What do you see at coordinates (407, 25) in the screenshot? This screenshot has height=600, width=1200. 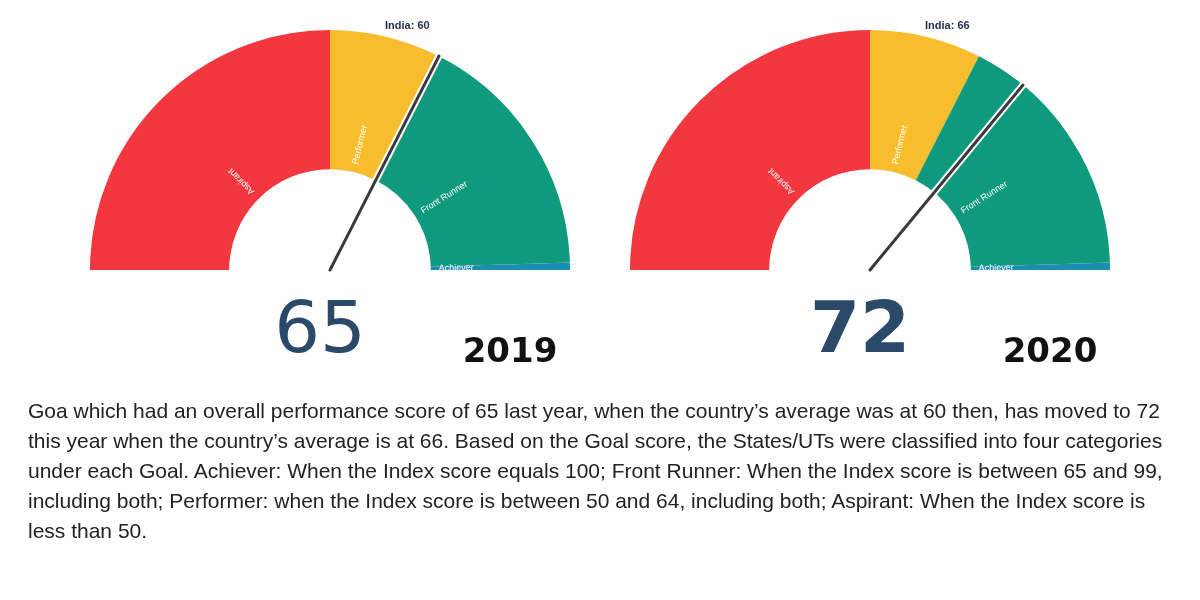 I see `text: India: 60` at bounding box center [407, 25].